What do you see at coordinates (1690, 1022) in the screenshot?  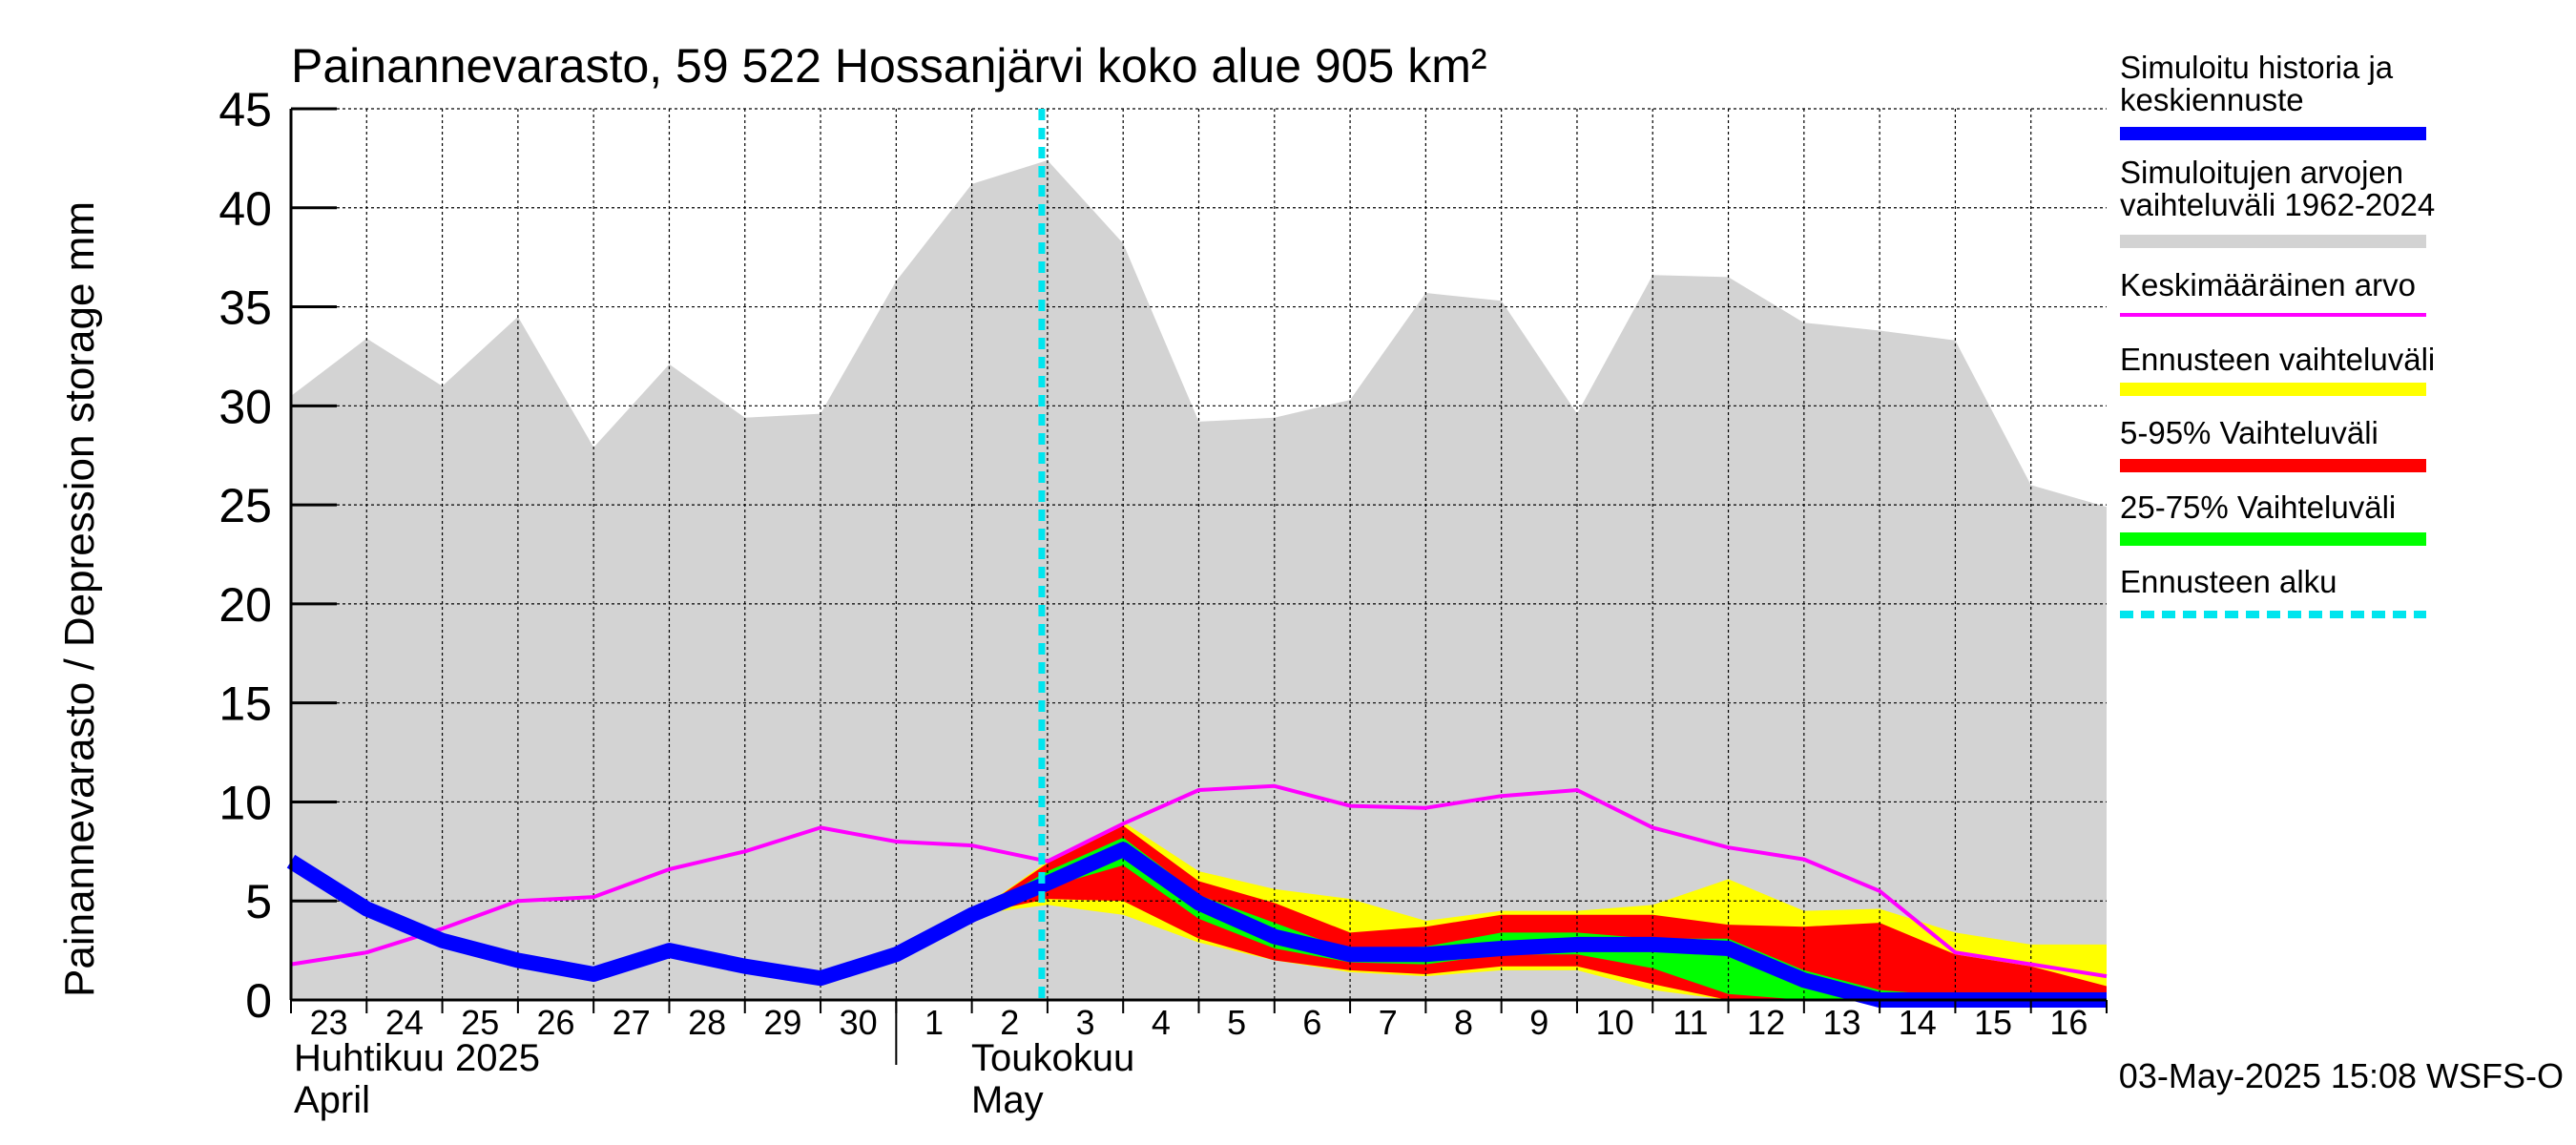 I see `x-tick-label: 11` at bounding box center [1690, 1022].